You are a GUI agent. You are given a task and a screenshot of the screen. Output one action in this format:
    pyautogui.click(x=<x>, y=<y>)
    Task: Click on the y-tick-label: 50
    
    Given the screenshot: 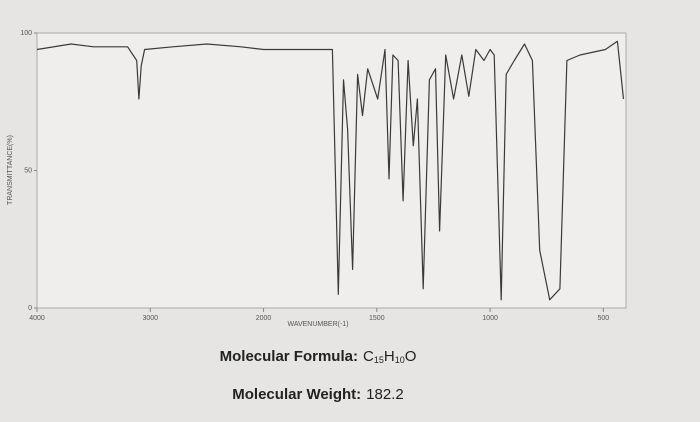 What is the action you would take?
    pyautogui.click(x=28, y=170)
    